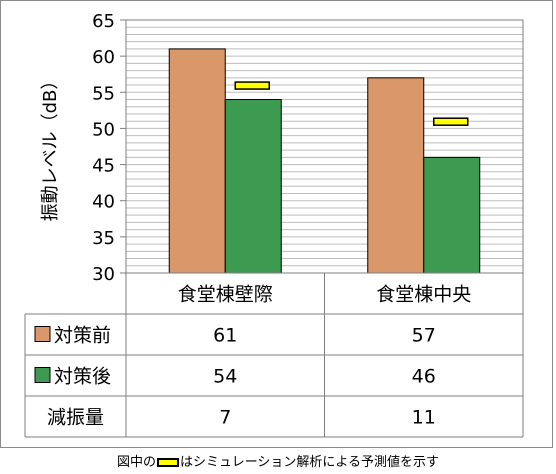  I want to click on table-cell-value: 46, so click(424, 377).